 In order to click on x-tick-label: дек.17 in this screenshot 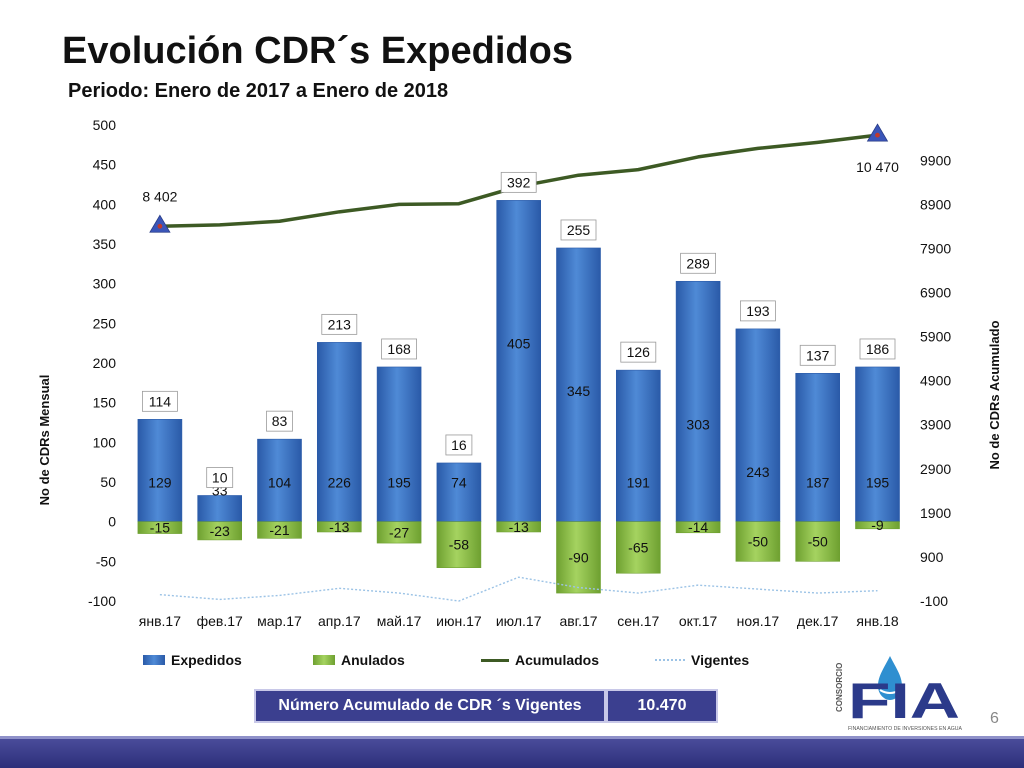, I will do `click(818, 621)`.